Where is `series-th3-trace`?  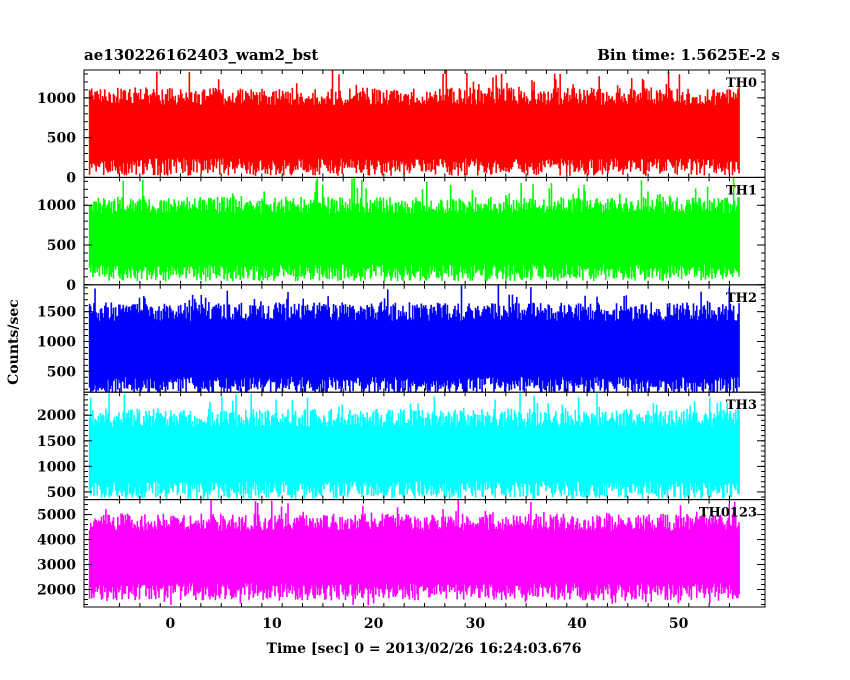
series-th3-trace is located at coordinates (414, 446).